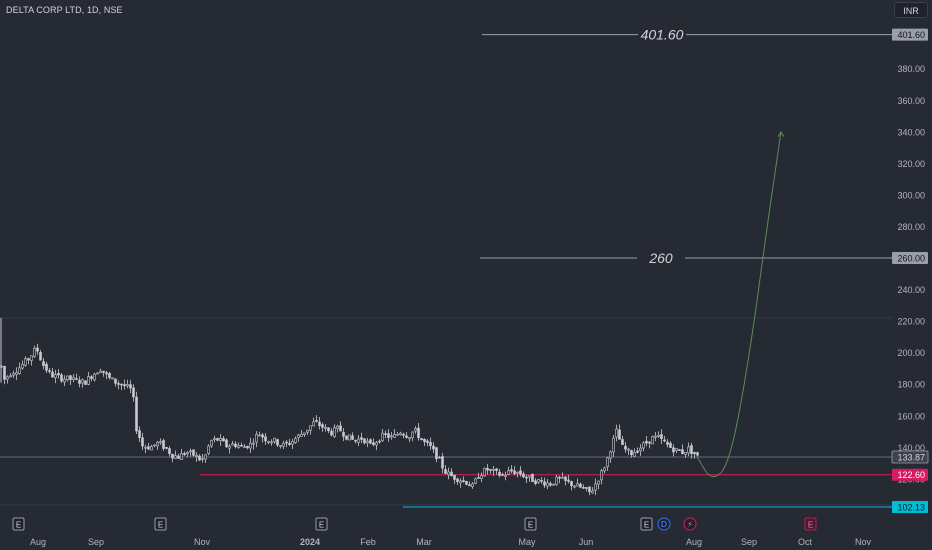 Image resolution: width=932 pixels, height=550 pixels. What do you see at coordinates (739, 304) in the screenshot?
I see `projection-curve` at bounding box center [739, 304].